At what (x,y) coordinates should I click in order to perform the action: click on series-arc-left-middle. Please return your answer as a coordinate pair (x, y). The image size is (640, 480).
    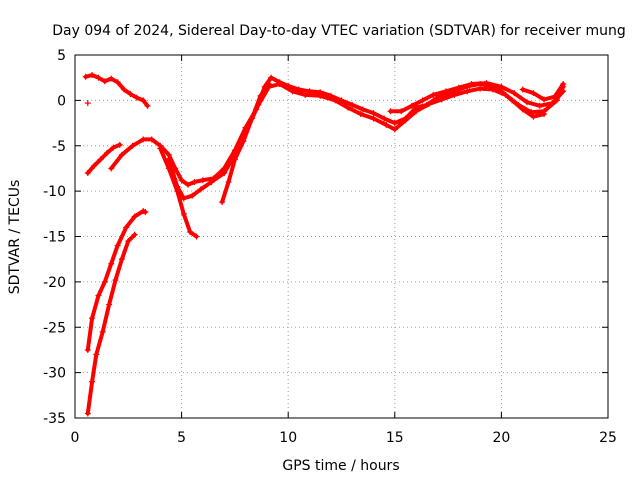
    Looking at the image, I should click on (103, 158).